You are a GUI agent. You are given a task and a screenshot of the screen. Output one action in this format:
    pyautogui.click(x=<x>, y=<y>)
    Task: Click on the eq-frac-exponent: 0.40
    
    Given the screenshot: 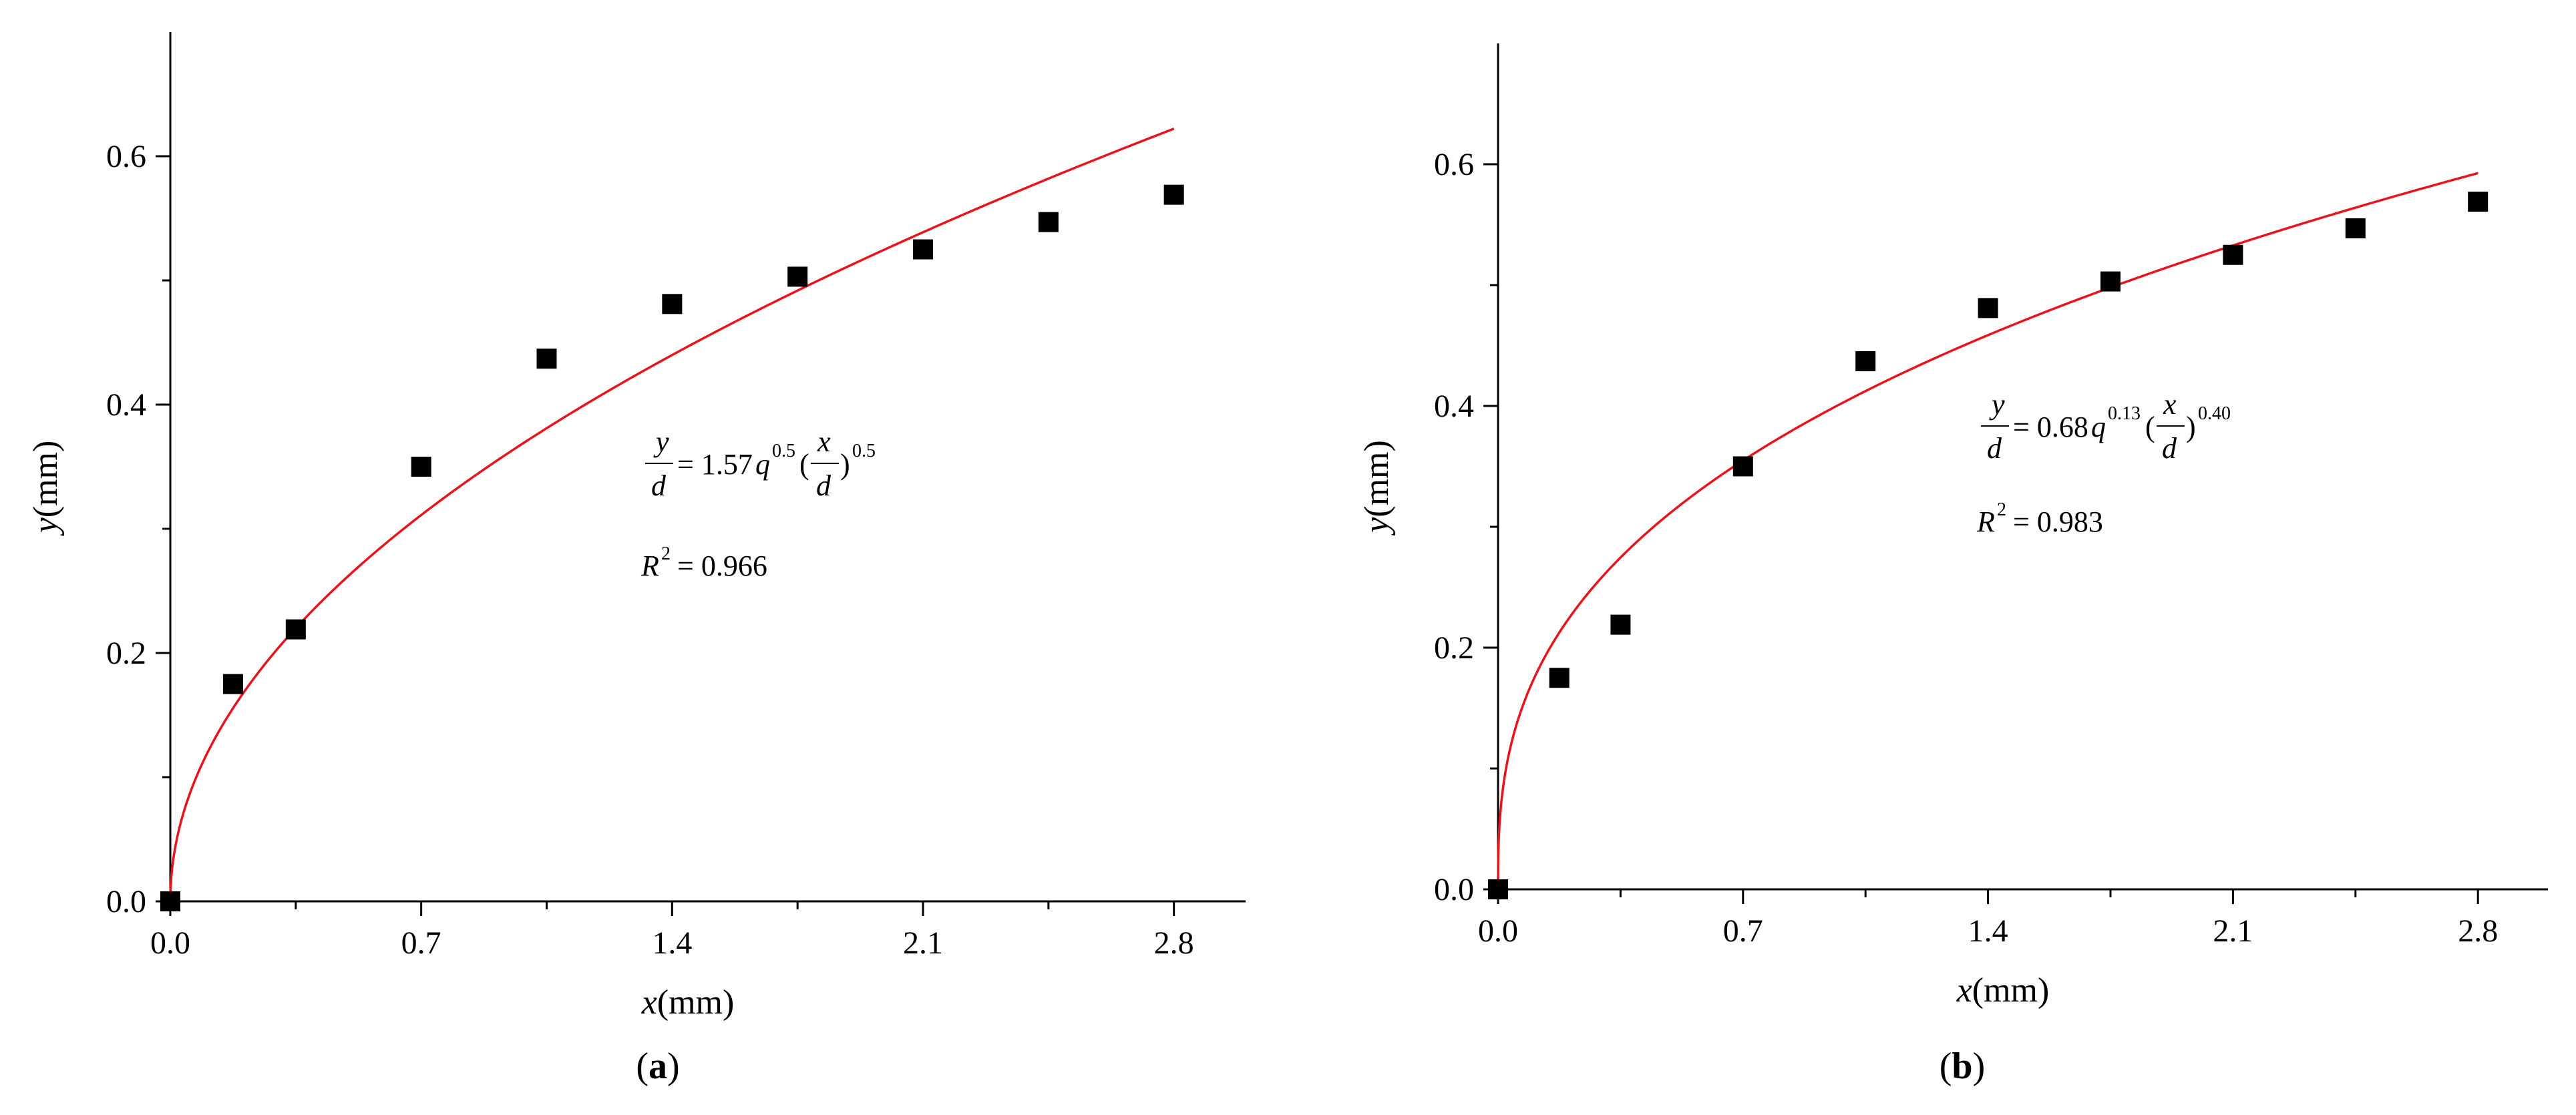 What is the action you would take?
    pyautogui.click(x=2214, y=413)
    